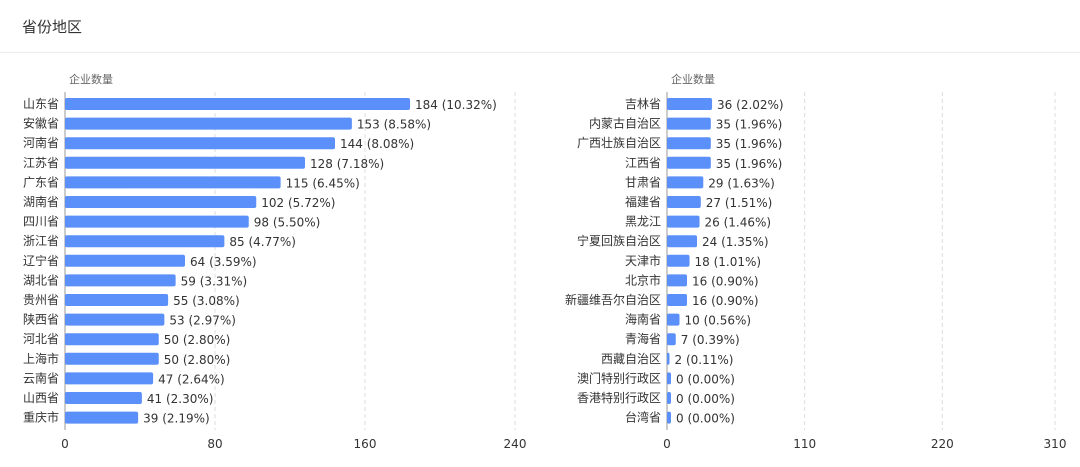 Image resolution: width=1080 pixels, height=467 pixels. What do you see at coordinates (323, 183) in the screenshot?
I see `bar-value-label: 115 (6.45%)` at bounding box center [323, 183].